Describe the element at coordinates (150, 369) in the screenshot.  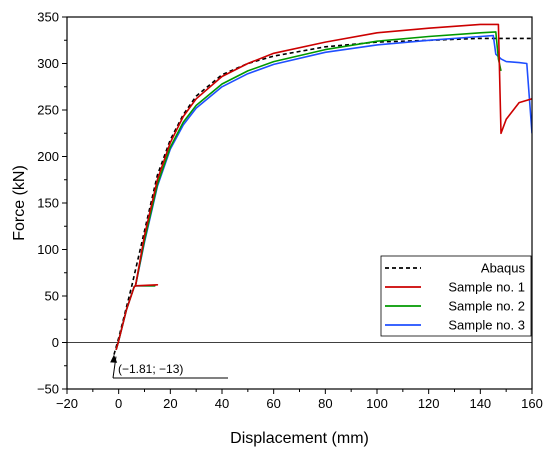
I see `annotation-label: (−1.81; −13)` at that location.